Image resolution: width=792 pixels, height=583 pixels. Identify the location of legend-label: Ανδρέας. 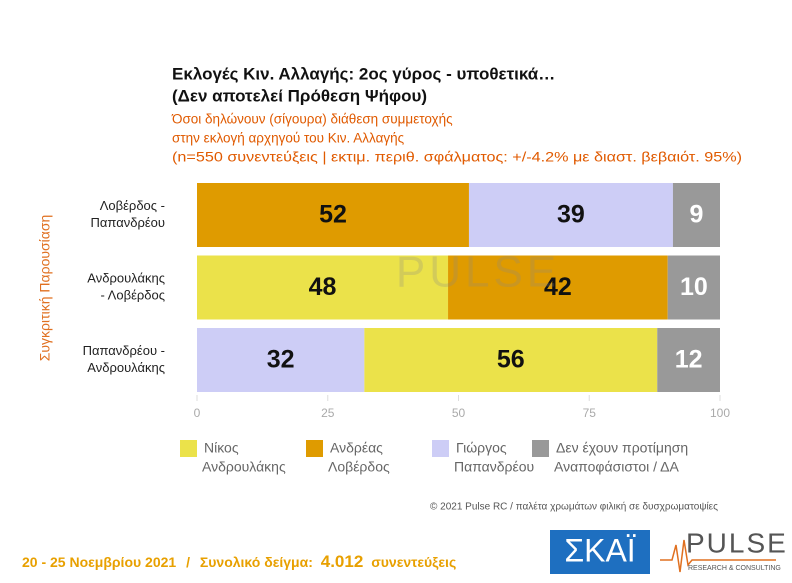
(356, 448).